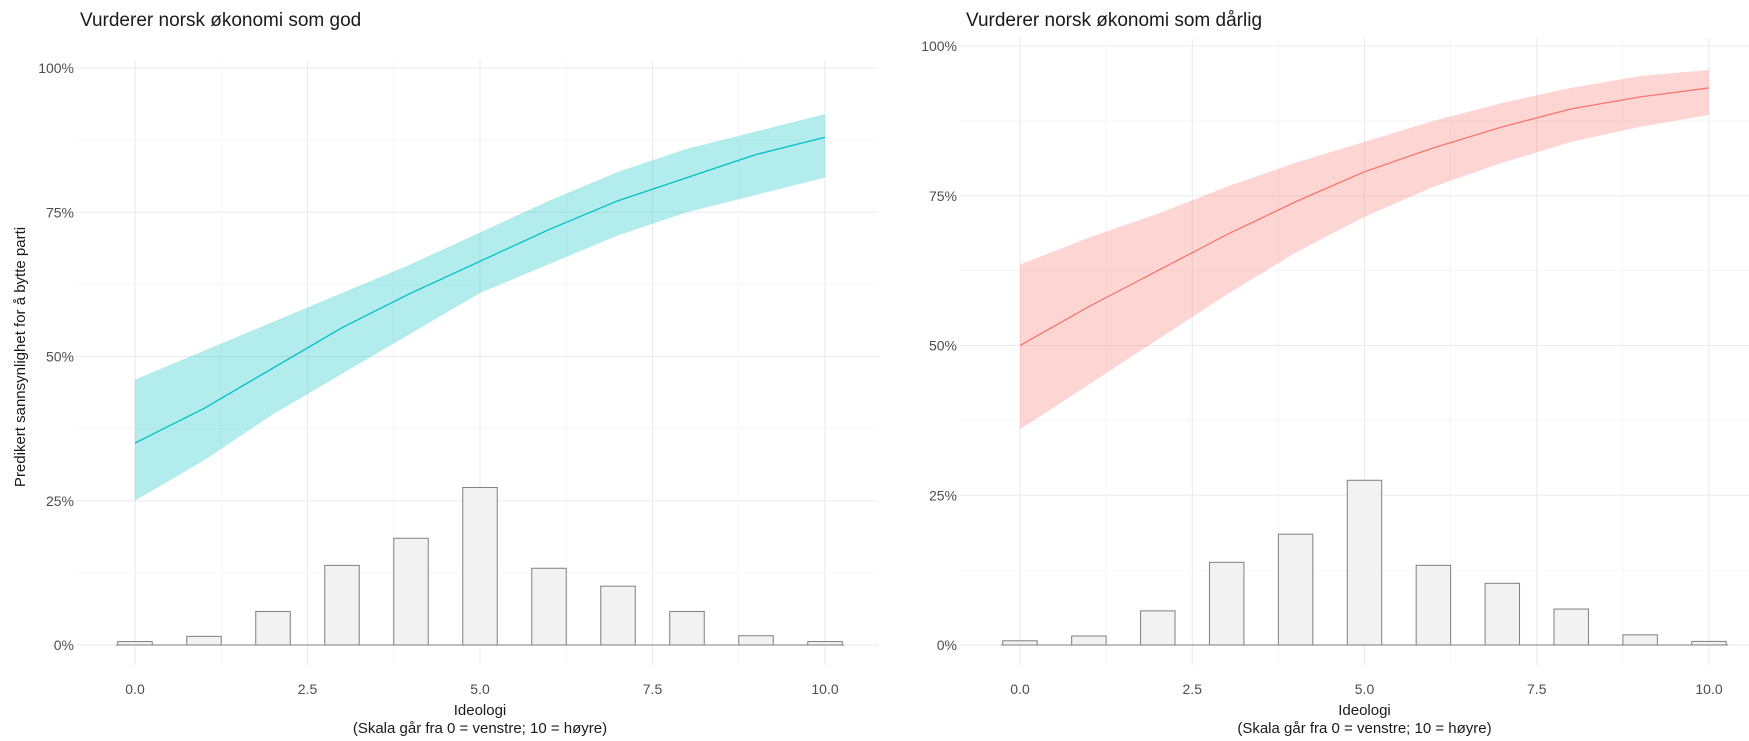 This screenshot has height=741, width=1749. Describe the element at coordinates (1364, 217) in the screenshot. I see `prediction-line` at that location.